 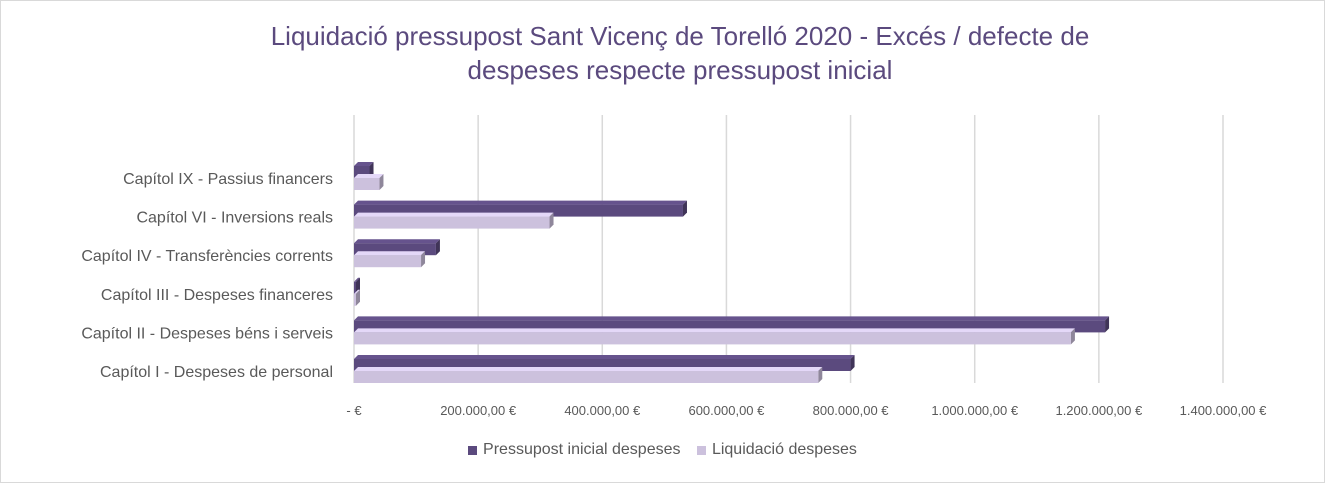 I want to click on chart-title-line-2: despeses respecte pressupost inicial, so click(x=680, y=70).